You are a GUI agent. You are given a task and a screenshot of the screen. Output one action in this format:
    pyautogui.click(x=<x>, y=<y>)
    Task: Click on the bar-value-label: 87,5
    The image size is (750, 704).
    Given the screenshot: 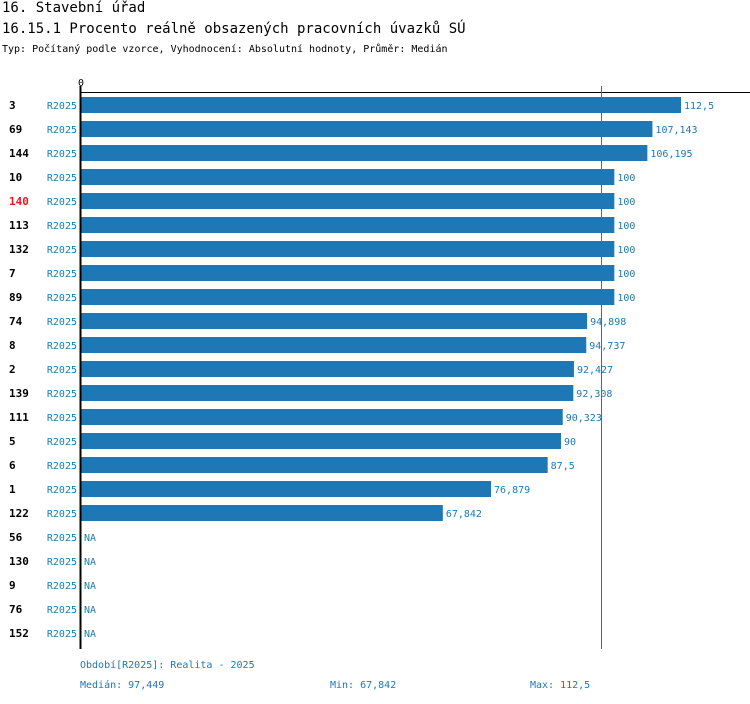 What is the action you would take?
    pyautogui.click(x=563, y=466)
    